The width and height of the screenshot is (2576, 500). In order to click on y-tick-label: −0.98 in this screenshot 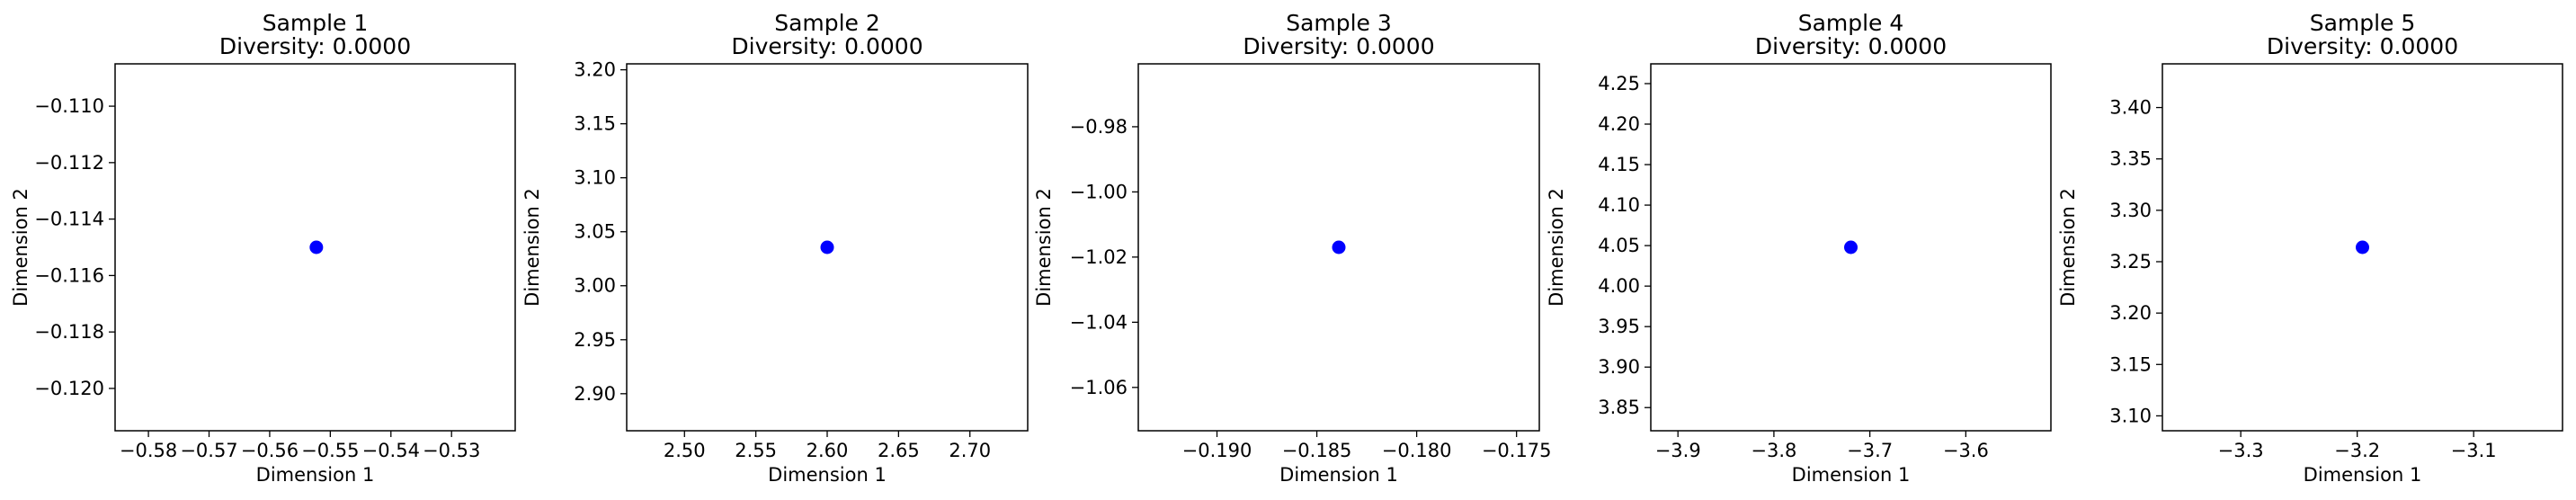, I will do `click(1099, 127)`.